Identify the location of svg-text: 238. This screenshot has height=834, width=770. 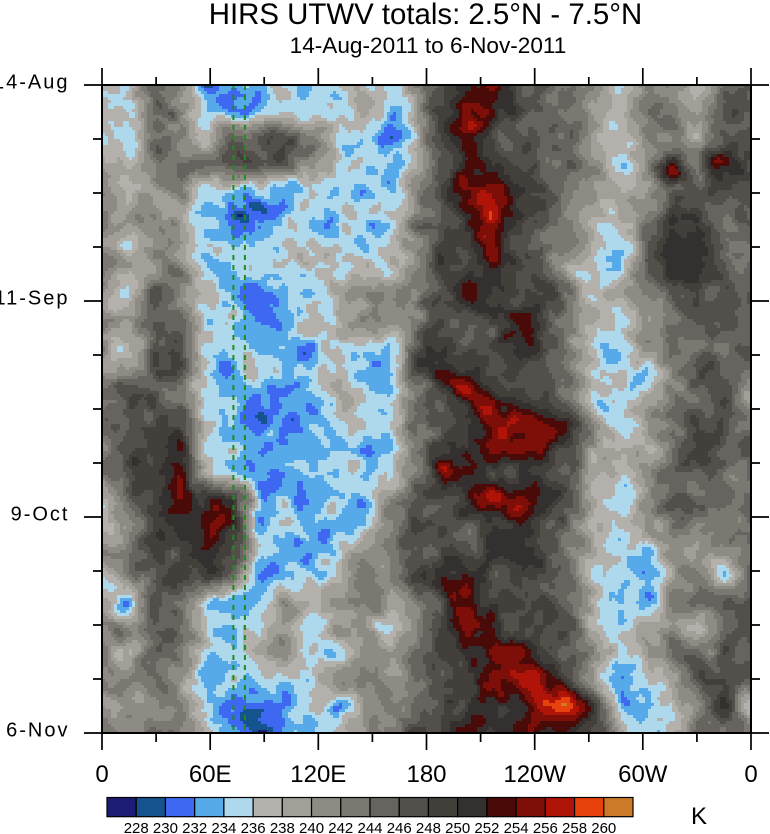
(282, 827).